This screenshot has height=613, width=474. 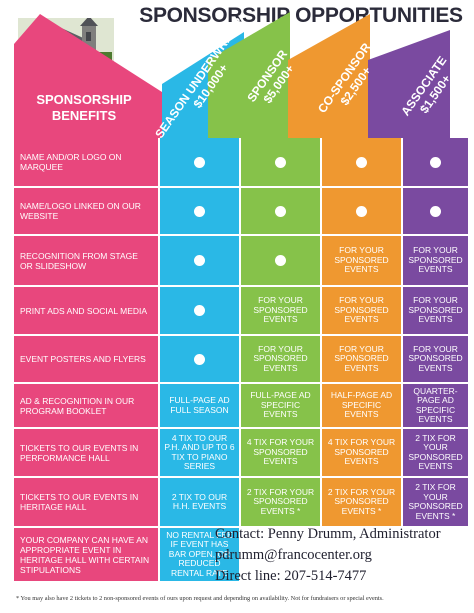 I want to click on benefit-label-cell: AD & RECOGNITION IN OUR PROGRAM BOOKLET, so click(x=87, y=406).